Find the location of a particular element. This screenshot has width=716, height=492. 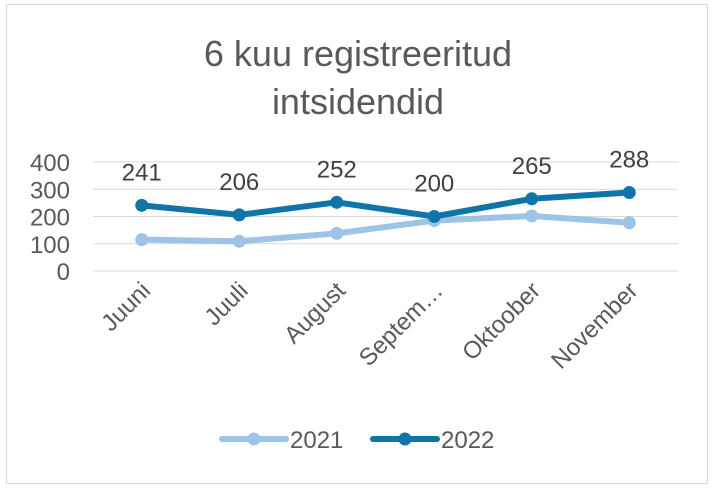

y-tick-label: 100 is located at coordinates (50, 245).